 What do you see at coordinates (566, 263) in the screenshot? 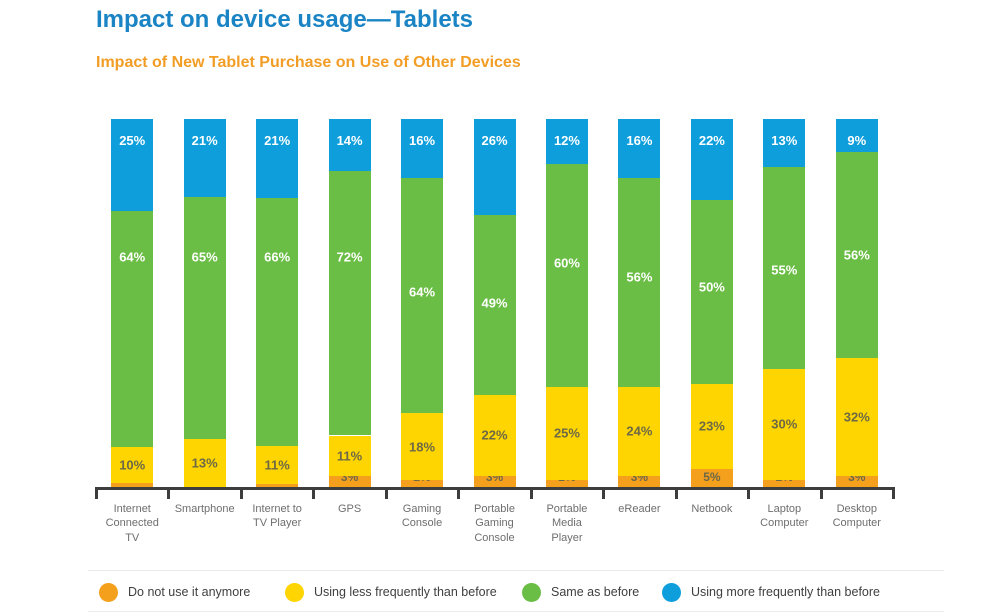
I see `segment-label: 60%` at bounding box center [566, 263].